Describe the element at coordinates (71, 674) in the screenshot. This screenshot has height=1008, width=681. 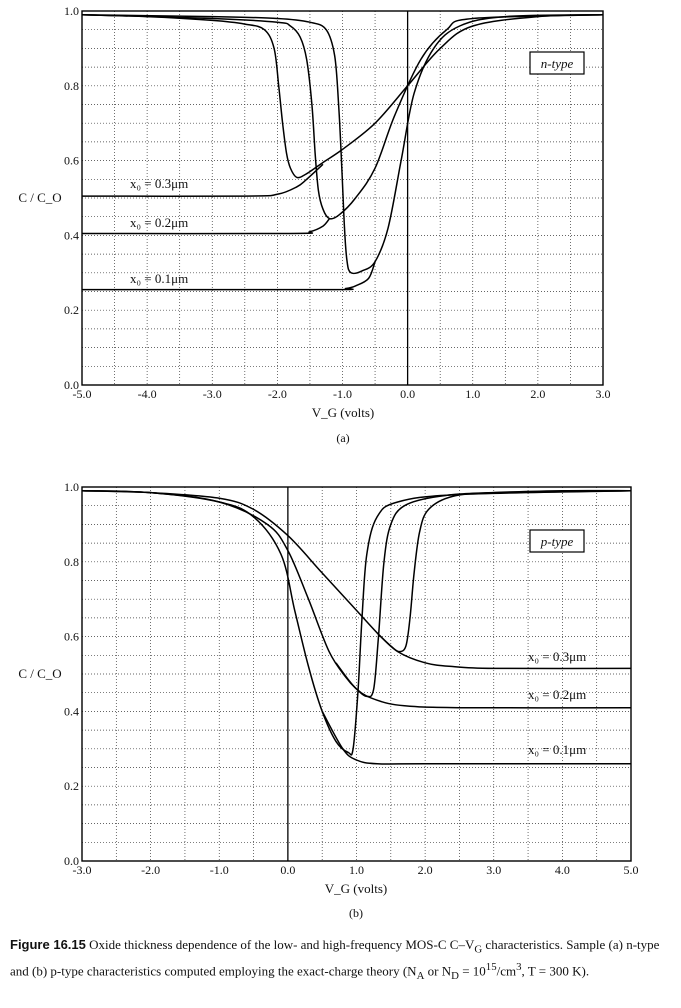
I see `y-ticks-b: 0.0 0.2 0.4 0.6 0.8 1.0` at that location.